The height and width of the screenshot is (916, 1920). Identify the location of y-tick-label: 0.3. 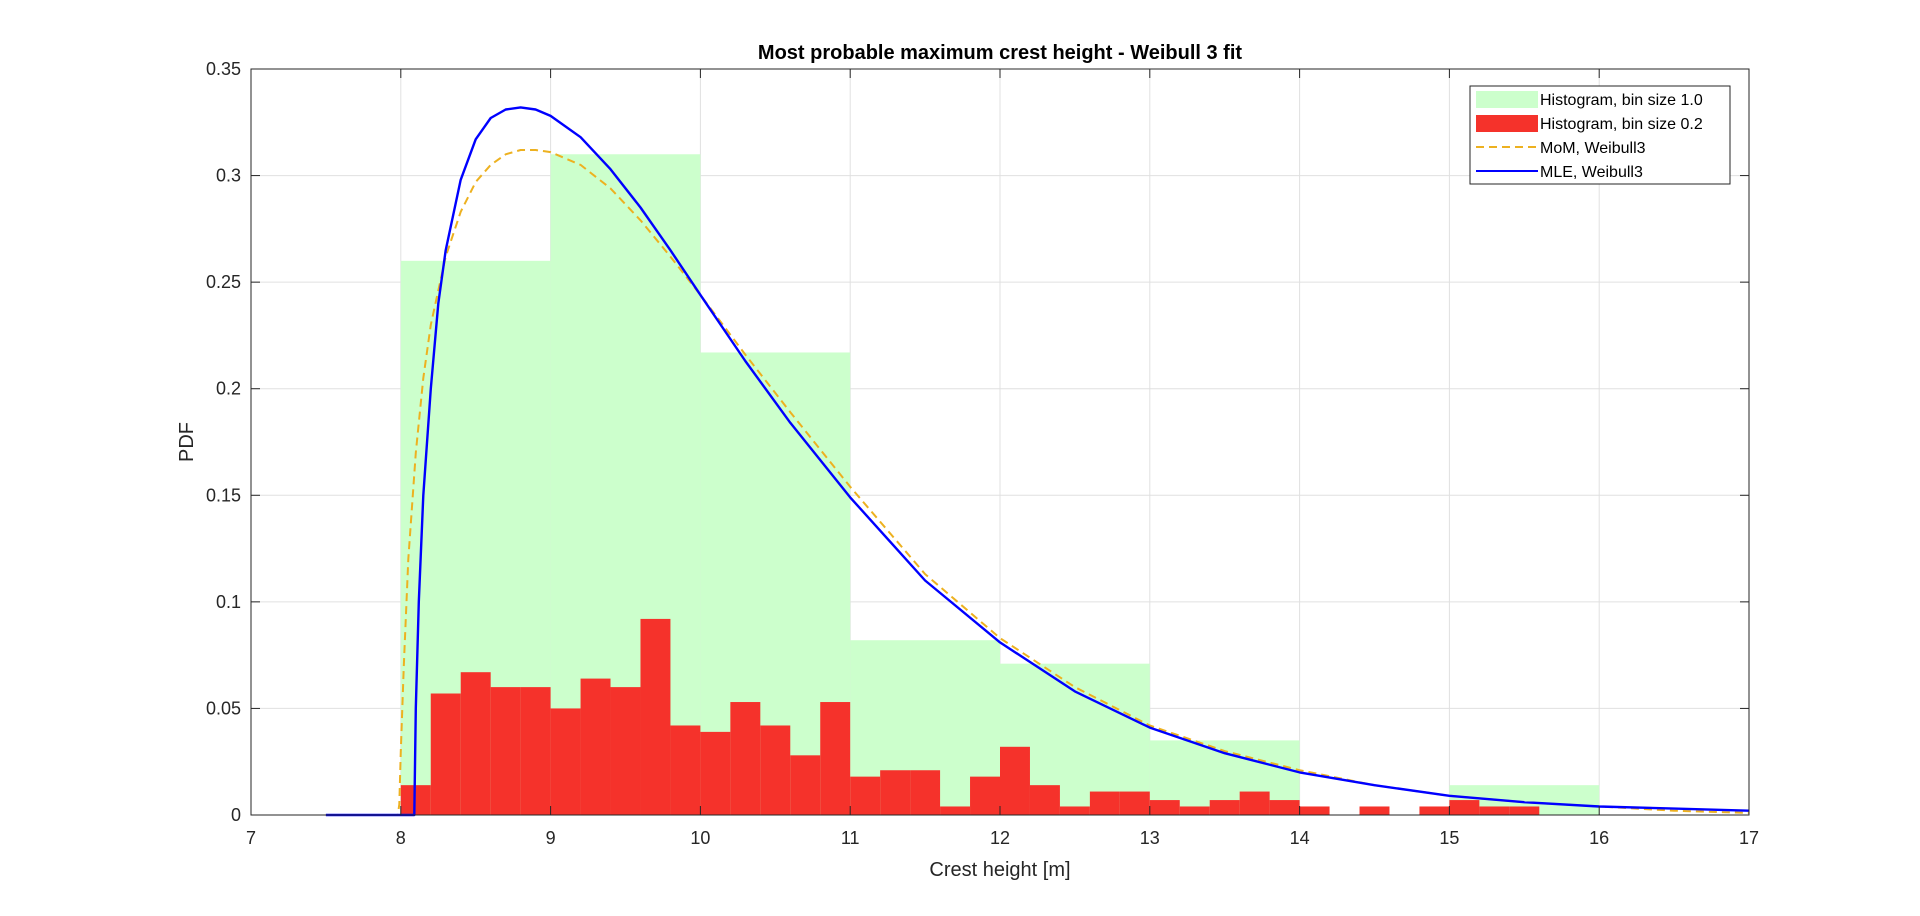
(228, 176).